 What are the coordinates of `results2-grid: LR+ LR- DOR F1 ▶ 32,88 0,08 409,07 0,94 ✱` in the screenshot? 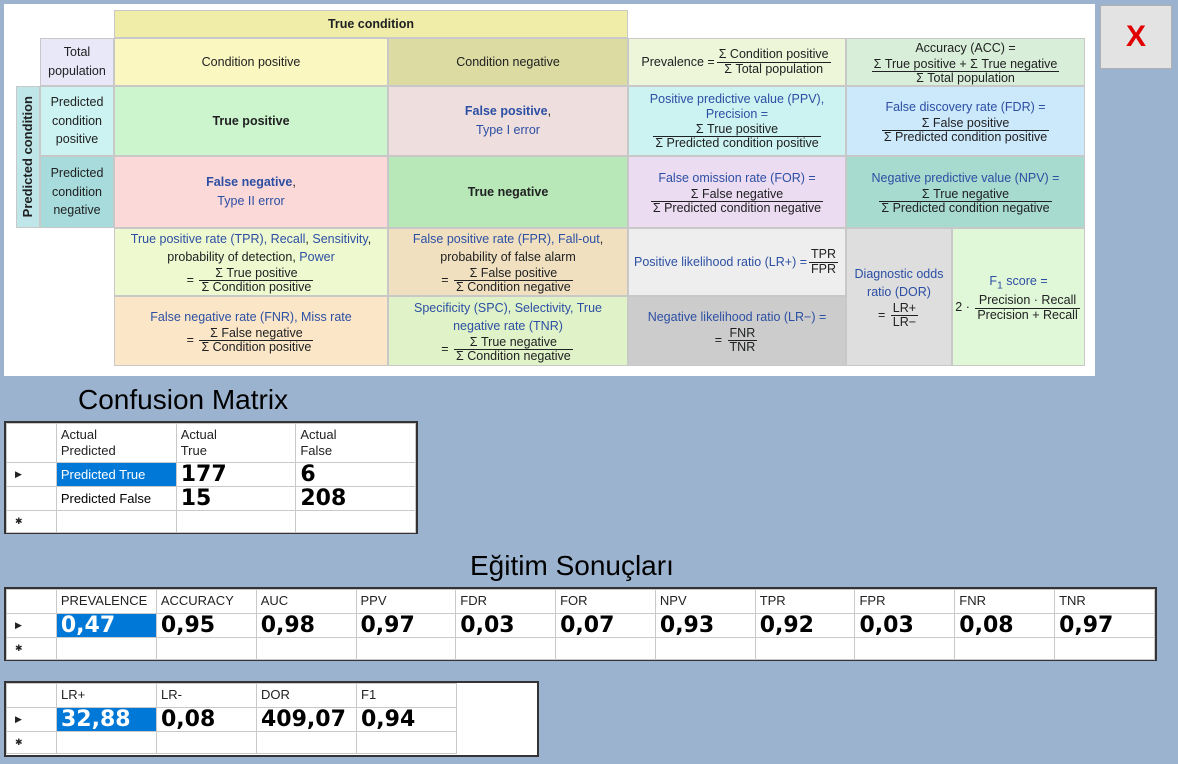 It's located at (271, 719).